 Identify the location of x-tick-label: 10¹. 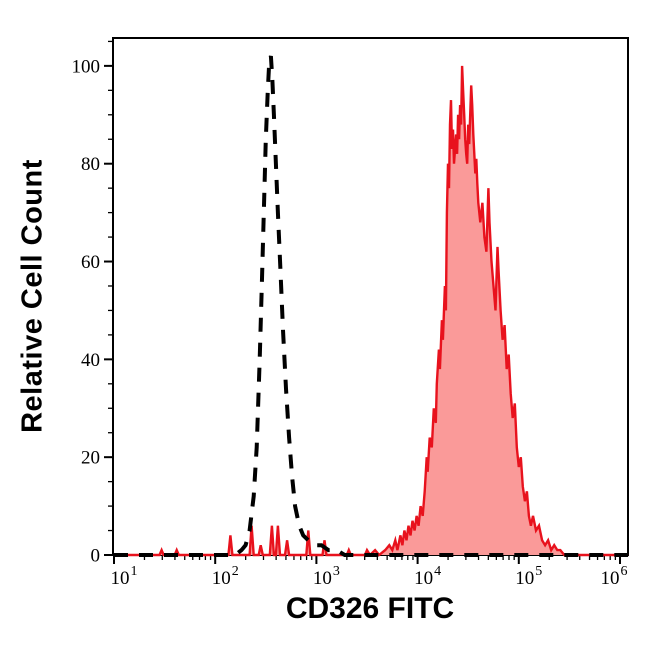
(124, 576).